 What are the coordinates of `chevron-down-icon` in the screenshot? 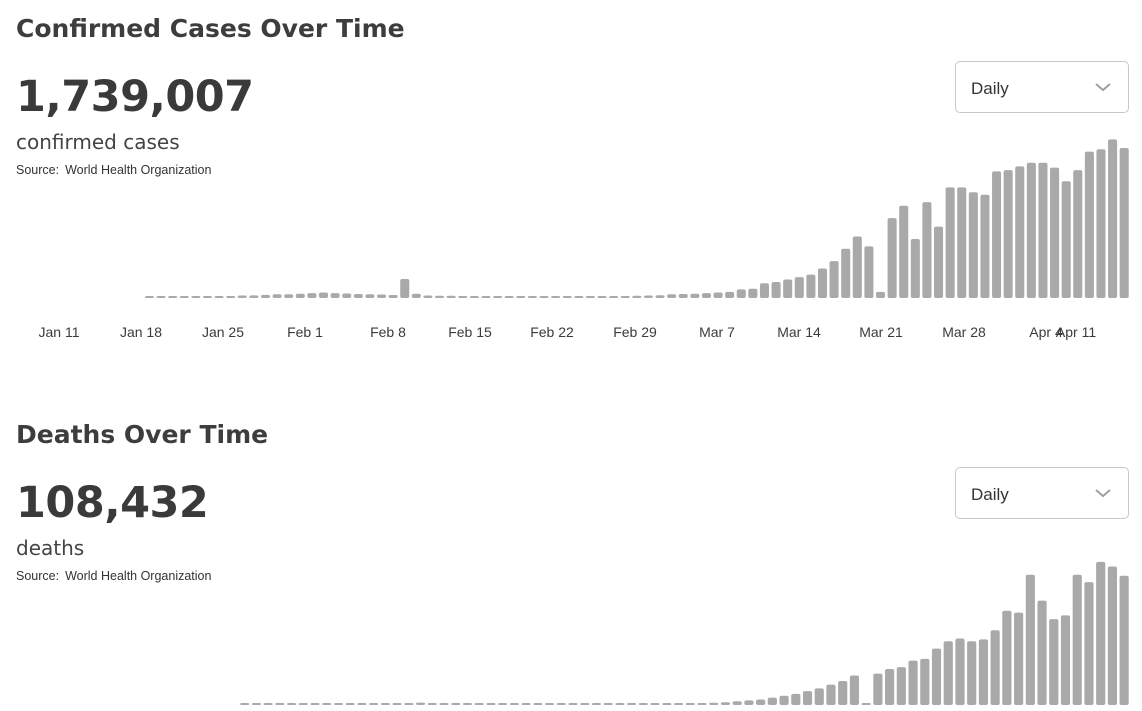 It's located at (1103, 87).